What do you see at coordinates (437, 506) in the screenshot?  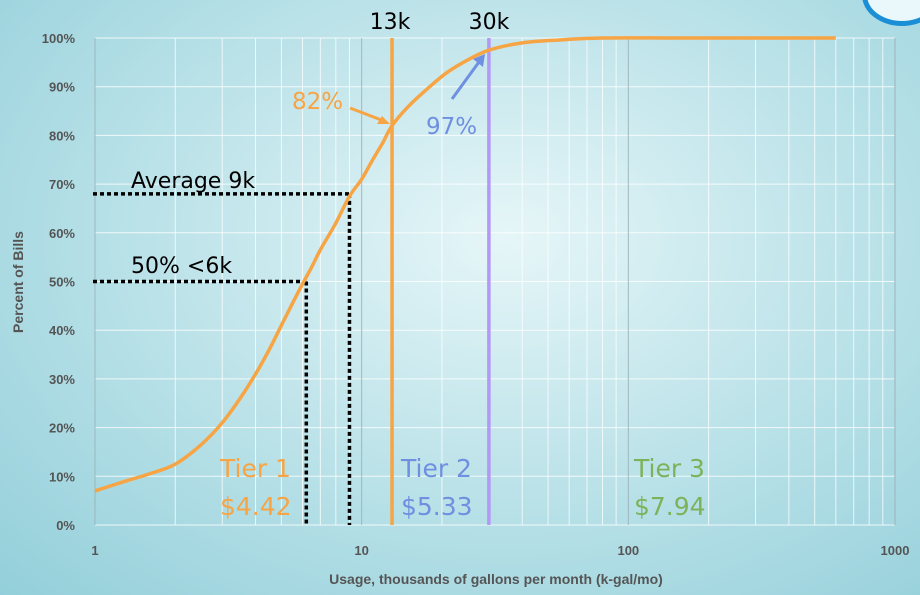 I see `tier2-price: $5.33` at bounding box center [437, 506].